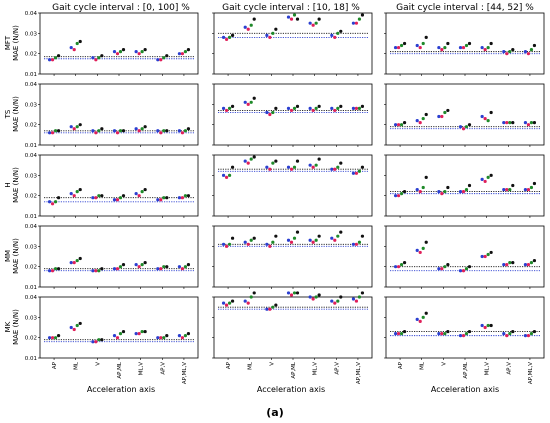 The width and height of the screenshot is (550, 423). What do you see at coordinates (185, 373) in the screenshot?
I see `x-tick-label: AP,ML,V` at bounding box center [185, 373].